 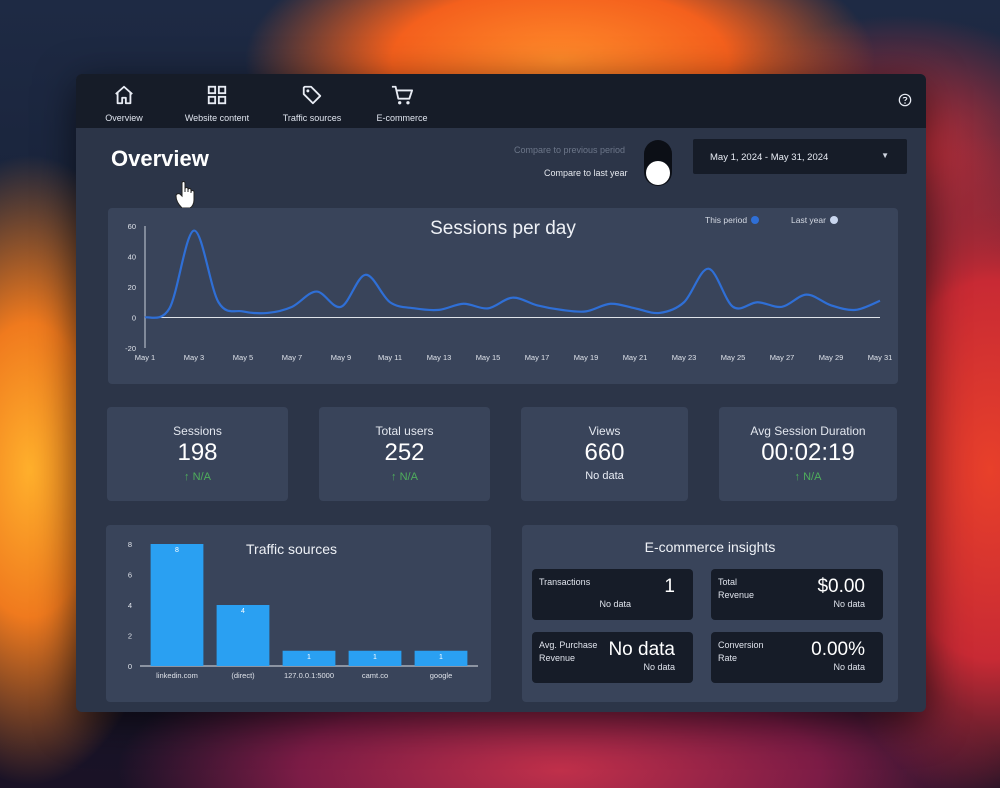 I want to click on kpi-avg-session-duration: Avg Session Duration 00:02:19 ↑ N/A, so click(x=808, y=454).